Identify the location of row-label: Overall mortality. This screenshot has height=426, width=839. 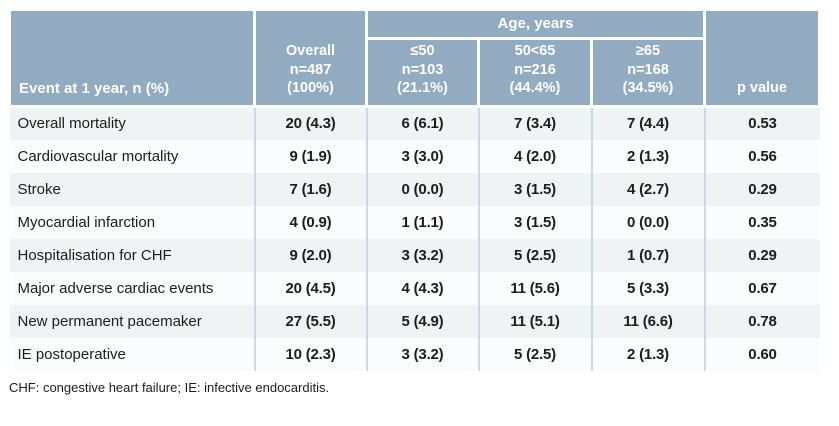
(132, 123).